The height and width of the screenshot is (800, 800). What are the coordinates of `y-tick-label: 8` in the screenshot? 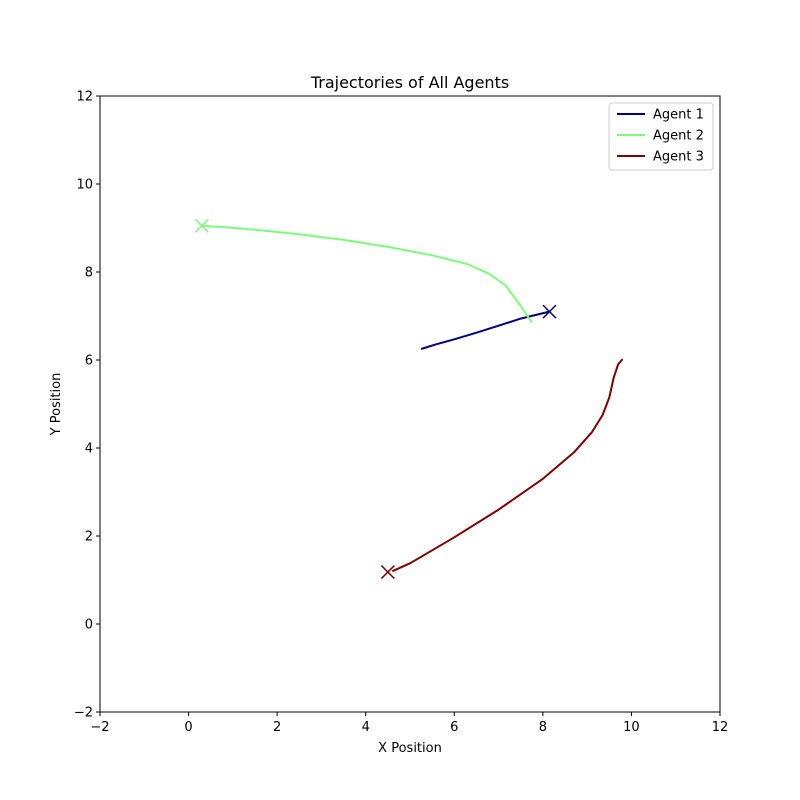 It's located at (89, 273).